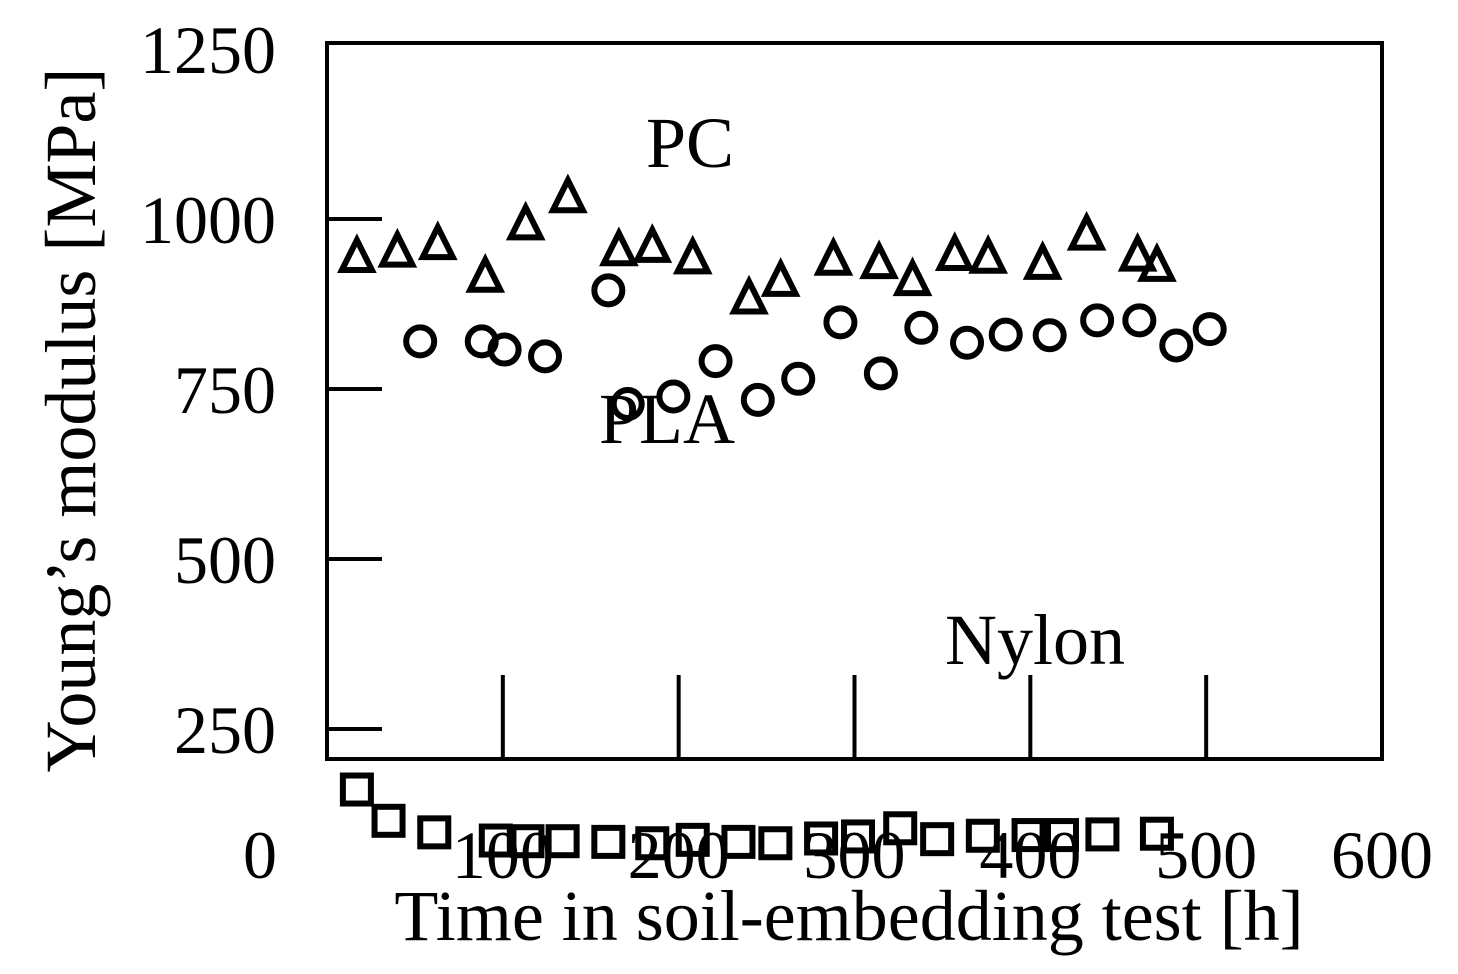 The height and width of the screenshot is (974, 1458). Describe the element at coordinates (1035, 640) in the screenshot. I see `series-label-nylon: Nylon` at that location.